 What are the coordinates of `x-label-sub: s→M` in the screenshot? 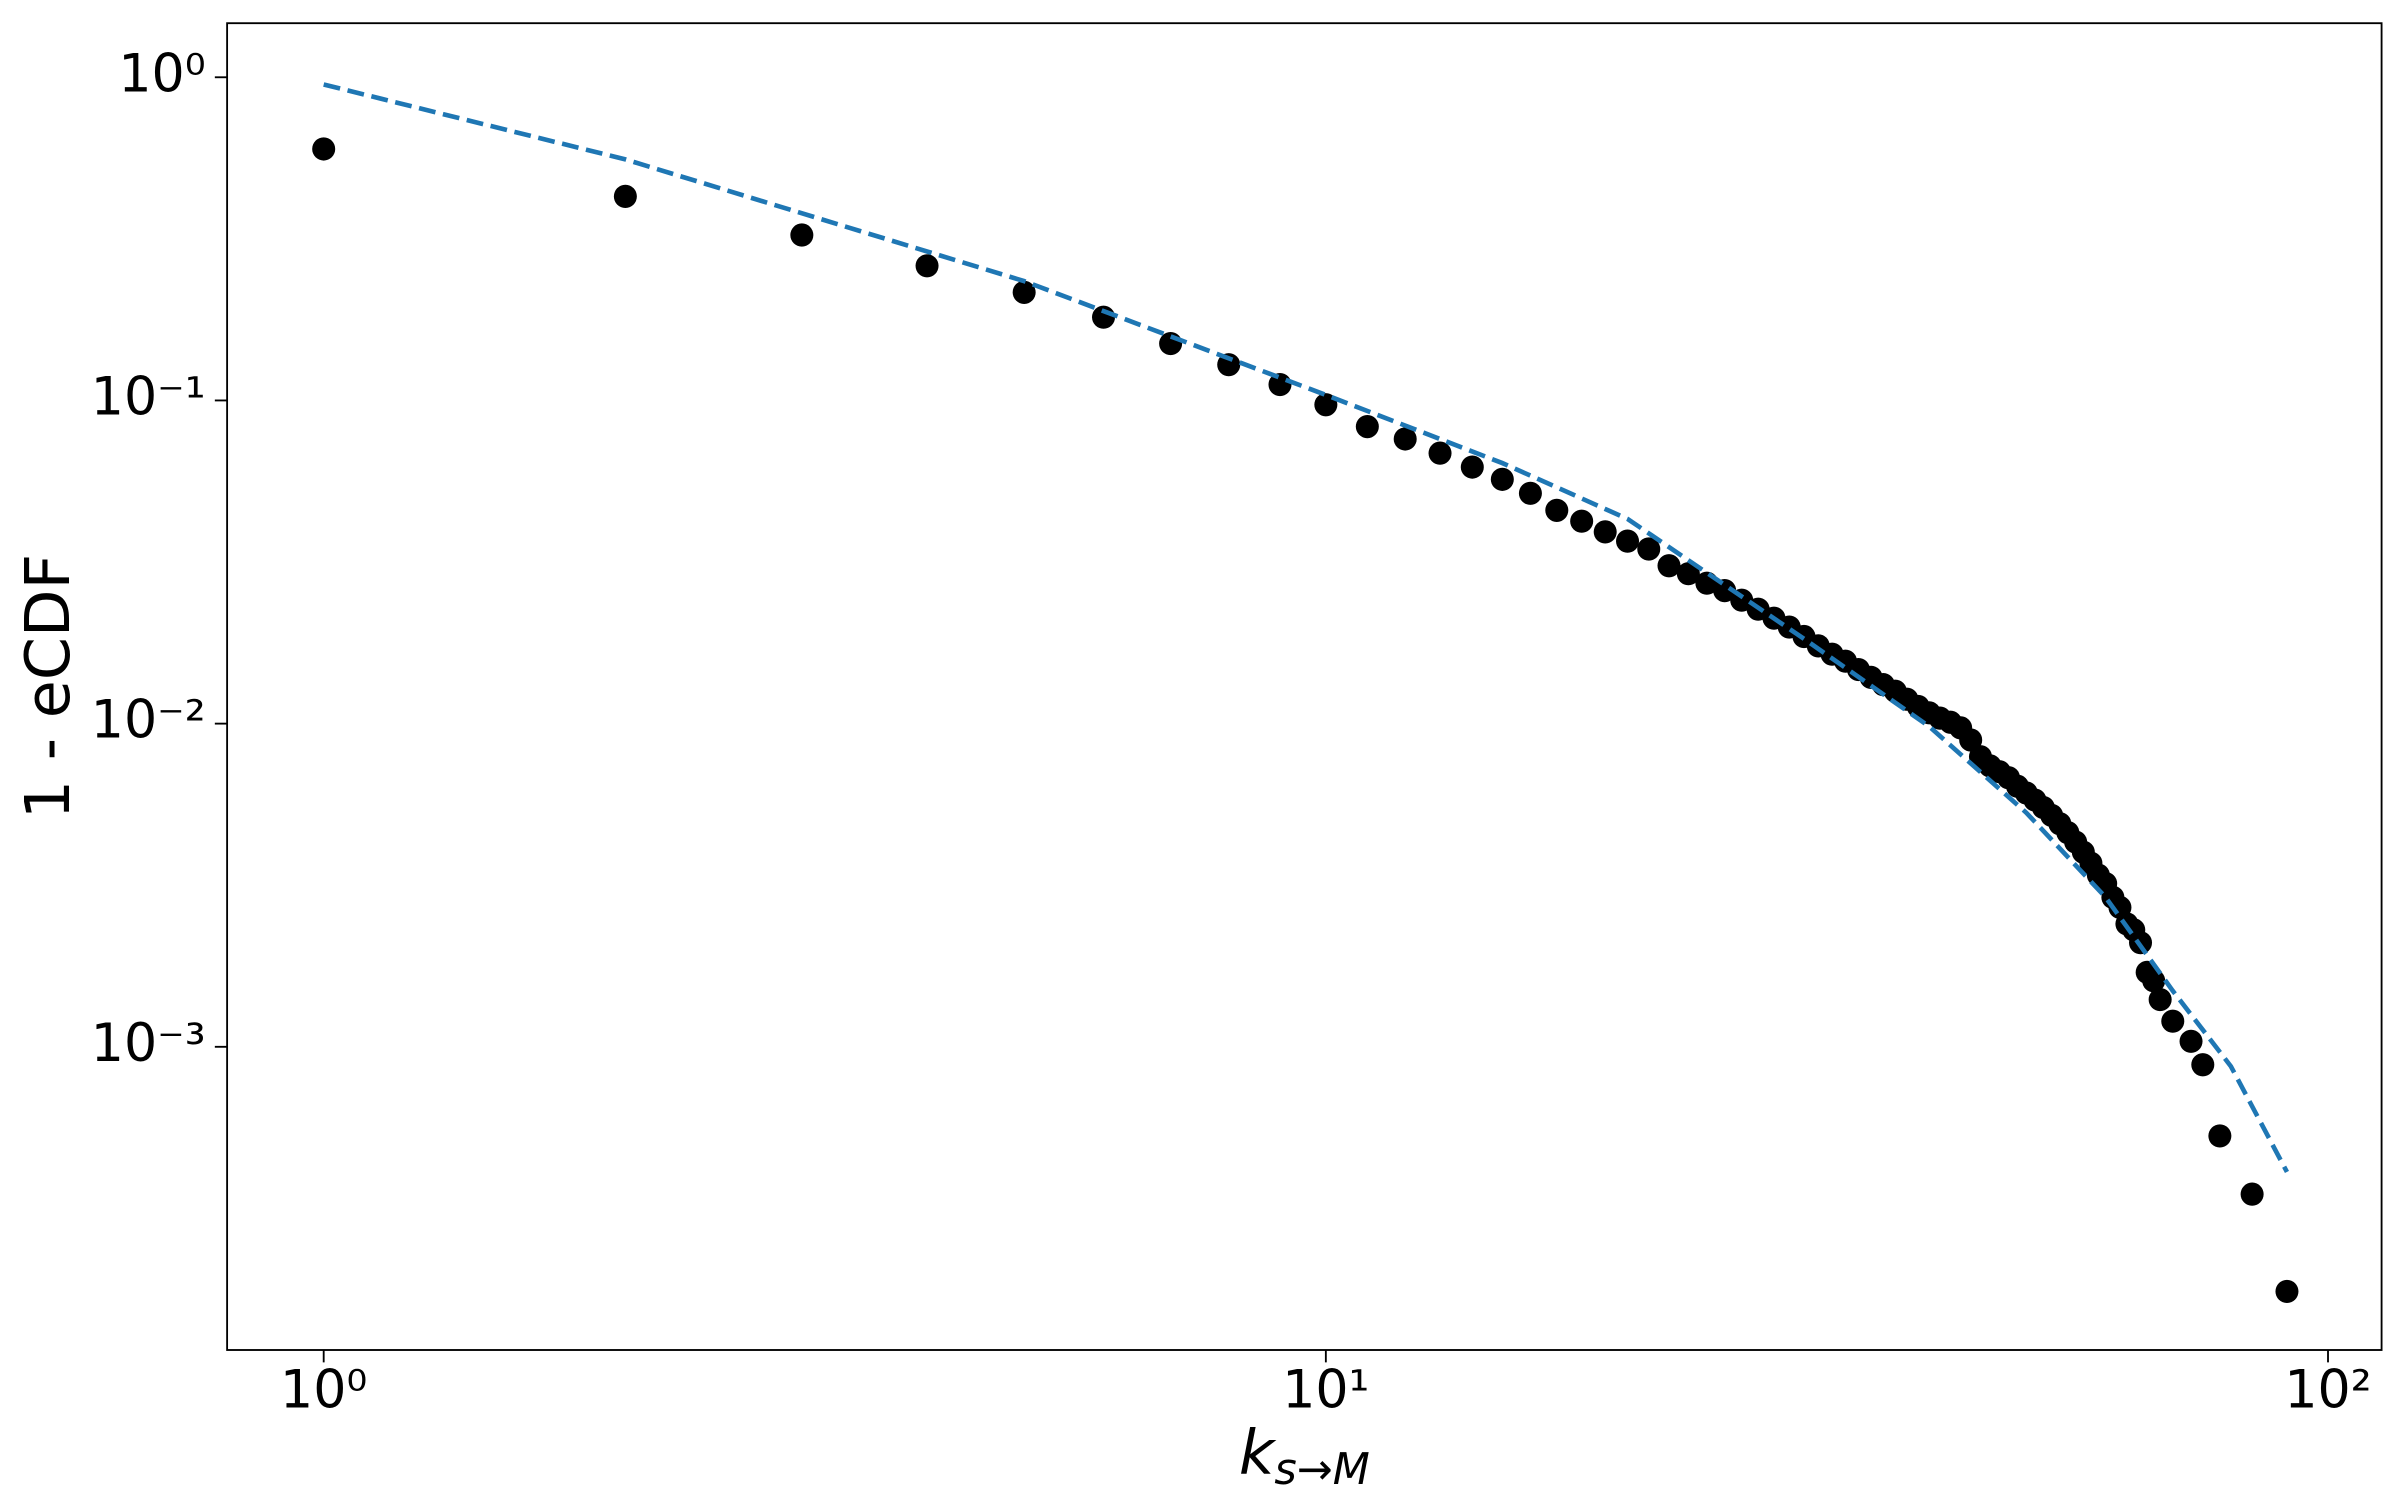 It's located at (1321, 1470).